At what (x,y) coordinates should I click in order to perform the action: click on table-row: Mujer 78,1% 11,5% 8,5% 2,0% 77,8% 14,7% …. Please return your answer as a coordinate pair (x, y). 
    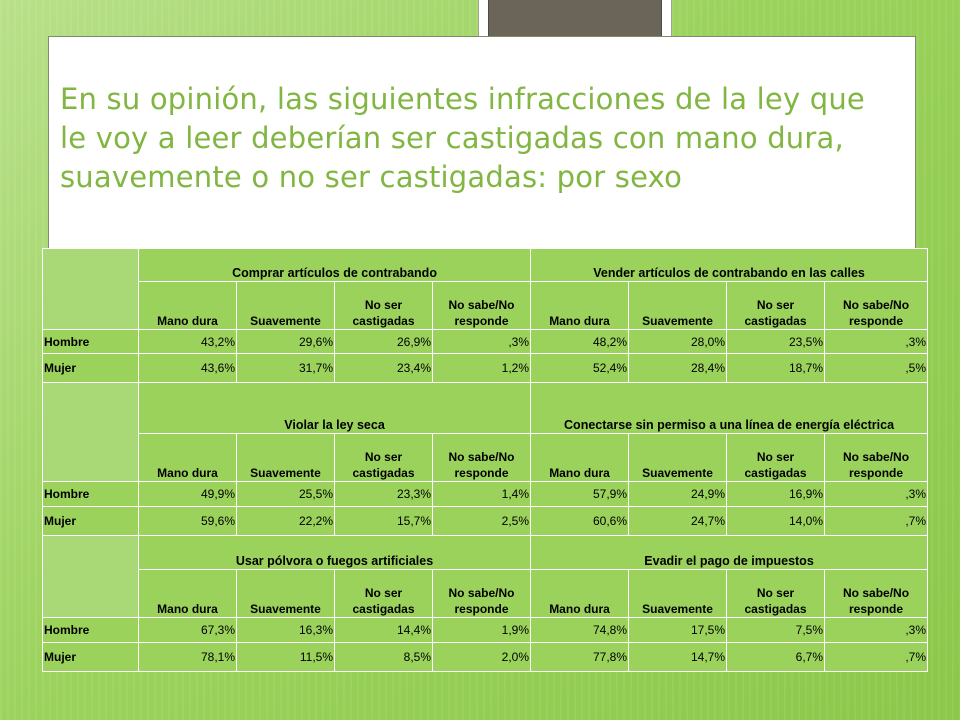
    Looking at the image, I should click on (485, 657).